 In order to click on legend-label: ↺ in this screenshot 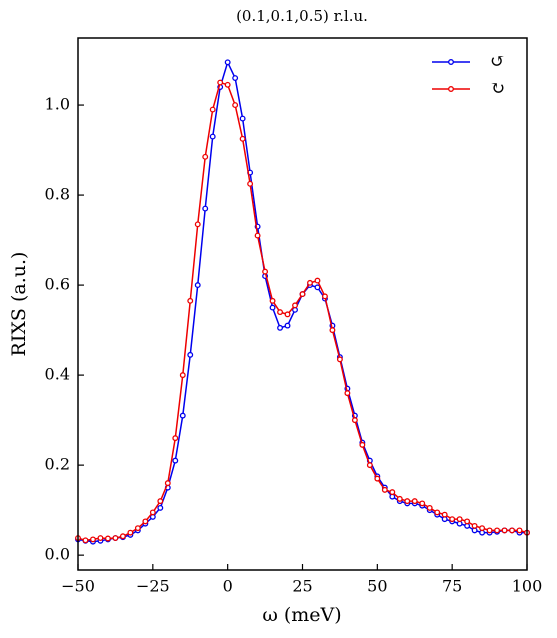, I will do `click(497, 61)`.